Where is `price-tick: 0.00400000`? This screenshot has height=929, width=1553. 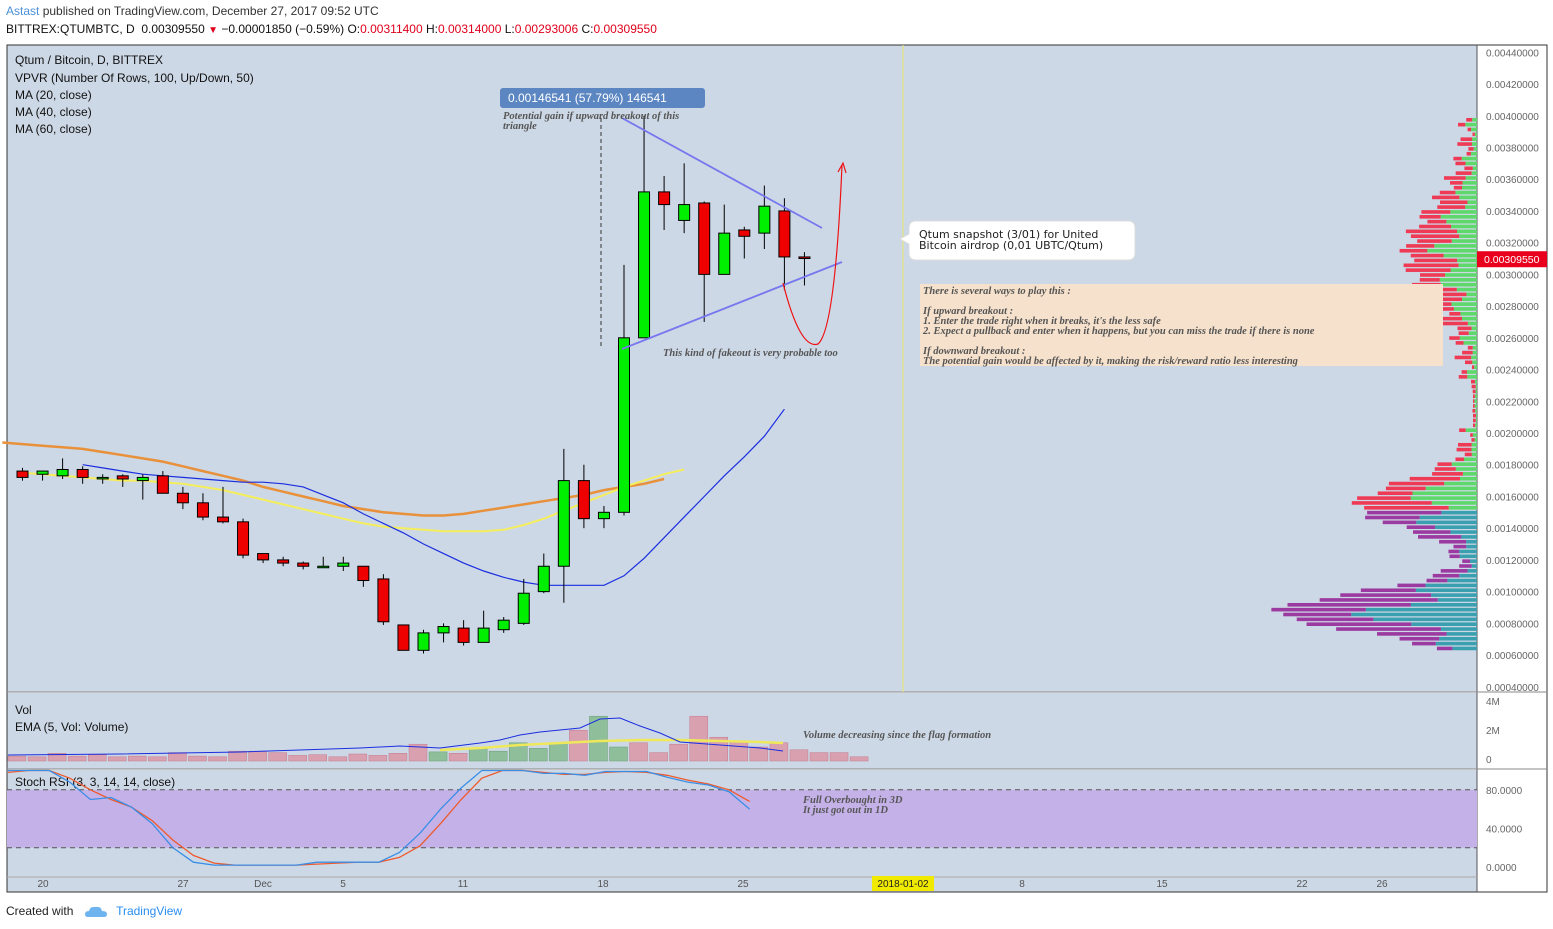
price-tick: 0.00400000 is located at coordinates (1512, 117).